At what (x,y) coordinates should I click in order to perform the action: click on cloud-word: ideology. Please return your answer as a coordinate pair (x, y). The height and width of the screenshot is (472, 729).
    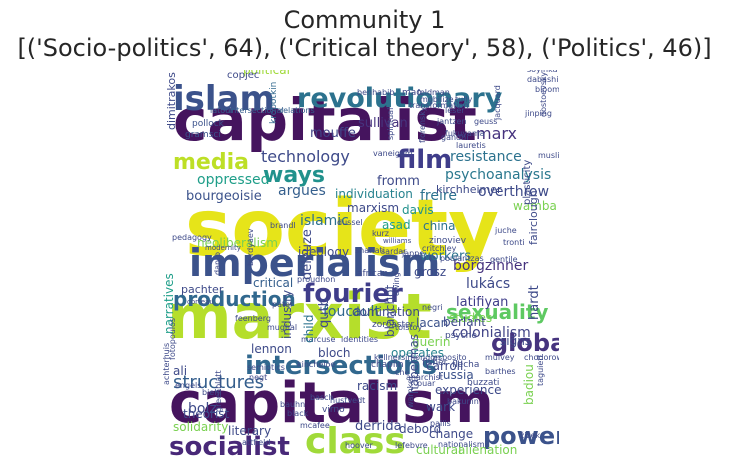
    Looking at the image, I should click on (323, 252).